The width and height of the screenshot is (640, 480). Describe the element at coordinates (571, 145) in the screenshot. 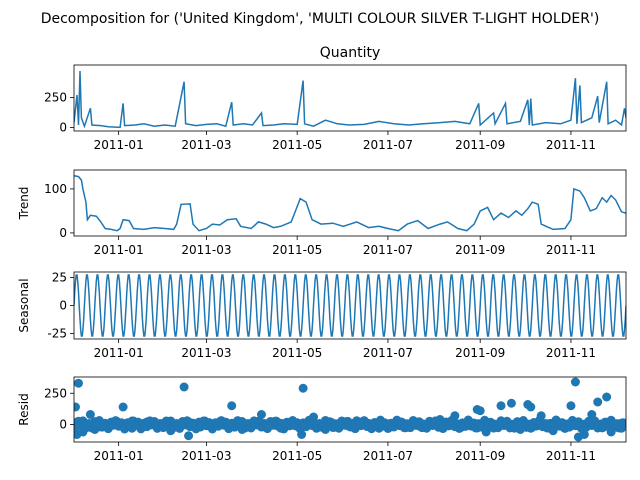

I see `quantity-xtick-label: 2011-11` at that location.